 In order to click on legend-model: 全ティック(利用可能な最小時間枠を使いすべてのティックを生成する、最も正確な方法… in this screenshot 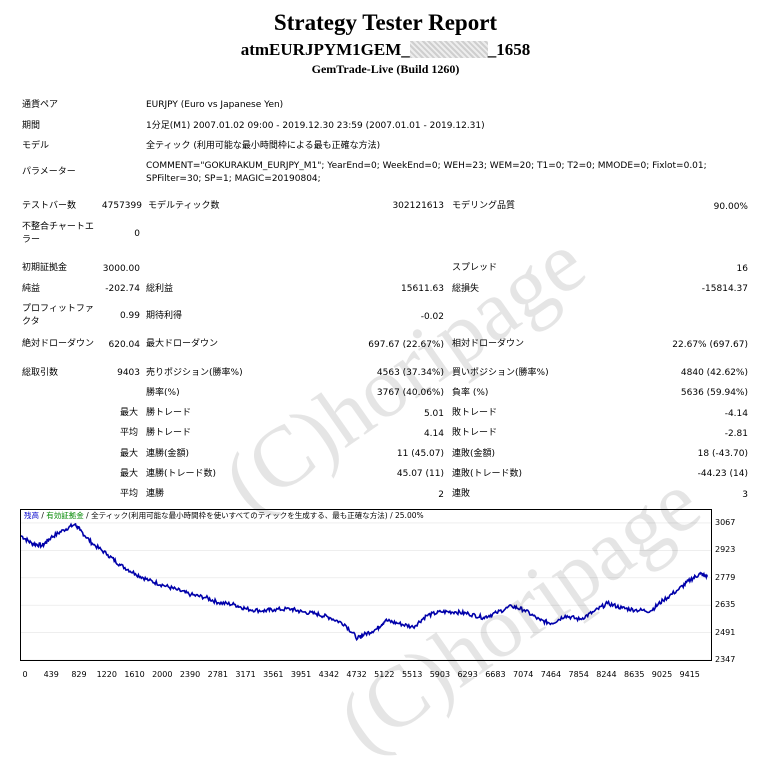, I will do `click(239, 515)`.